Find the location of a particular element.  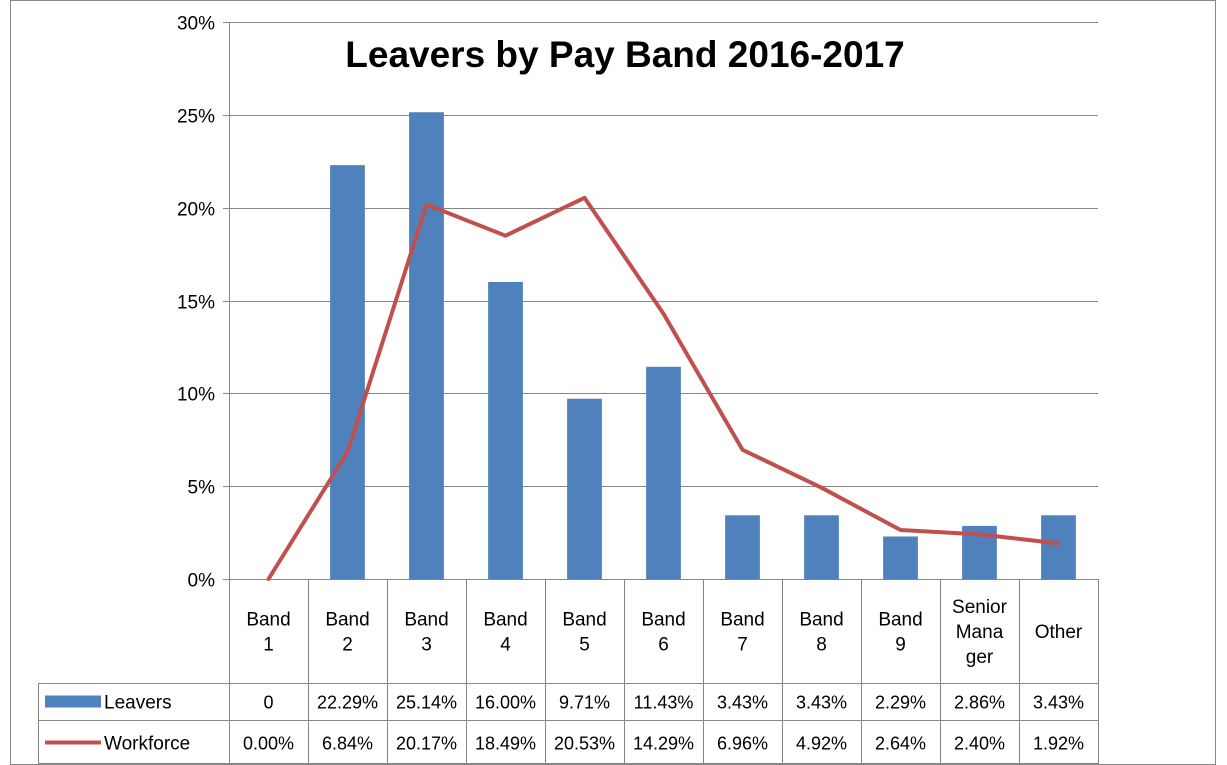

data-label-workforce: 20.53% is located at coordinates (584, 744).